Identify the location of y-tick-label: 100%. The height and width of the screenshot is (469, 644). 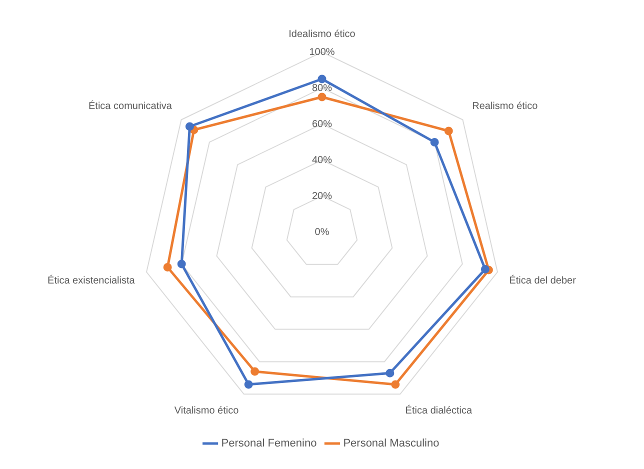
(322, 52).